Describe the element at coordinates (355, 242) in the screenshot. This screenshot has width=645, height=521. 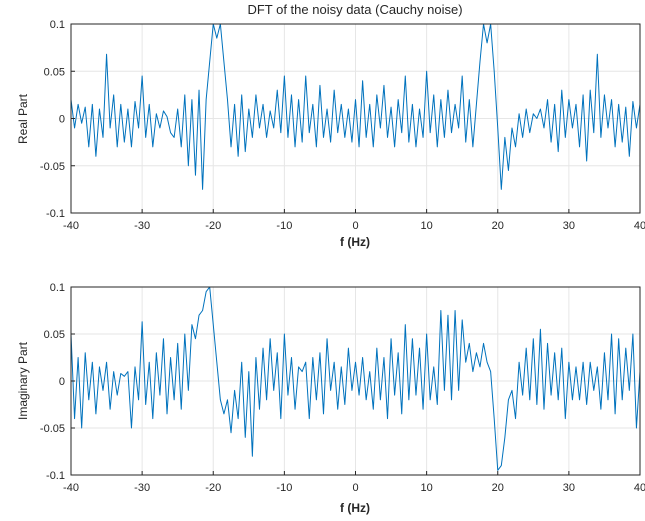
I see `x-axis-label-real: f (Hz)` at that location.